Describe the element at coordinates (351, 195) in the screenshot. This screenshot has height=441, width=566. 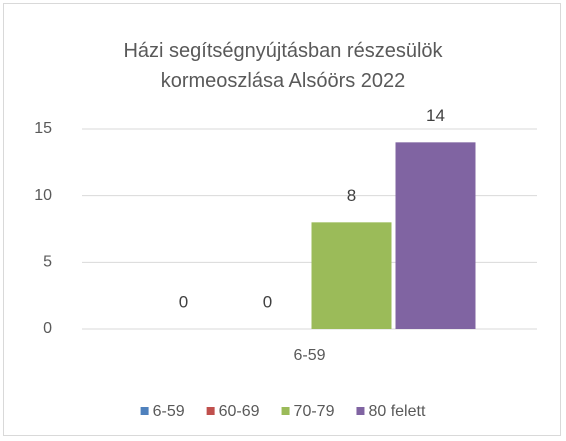
I see `data-label: 8` at that location.